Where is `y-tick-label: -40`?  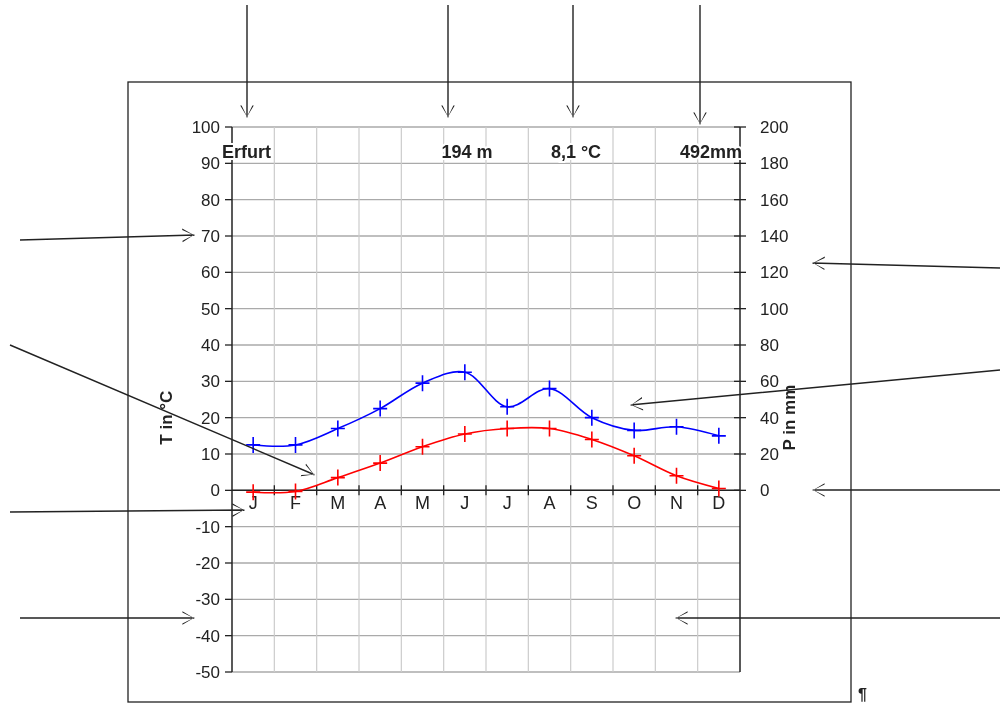 y-tick-label: -40 is located at coordinates (207, 636).